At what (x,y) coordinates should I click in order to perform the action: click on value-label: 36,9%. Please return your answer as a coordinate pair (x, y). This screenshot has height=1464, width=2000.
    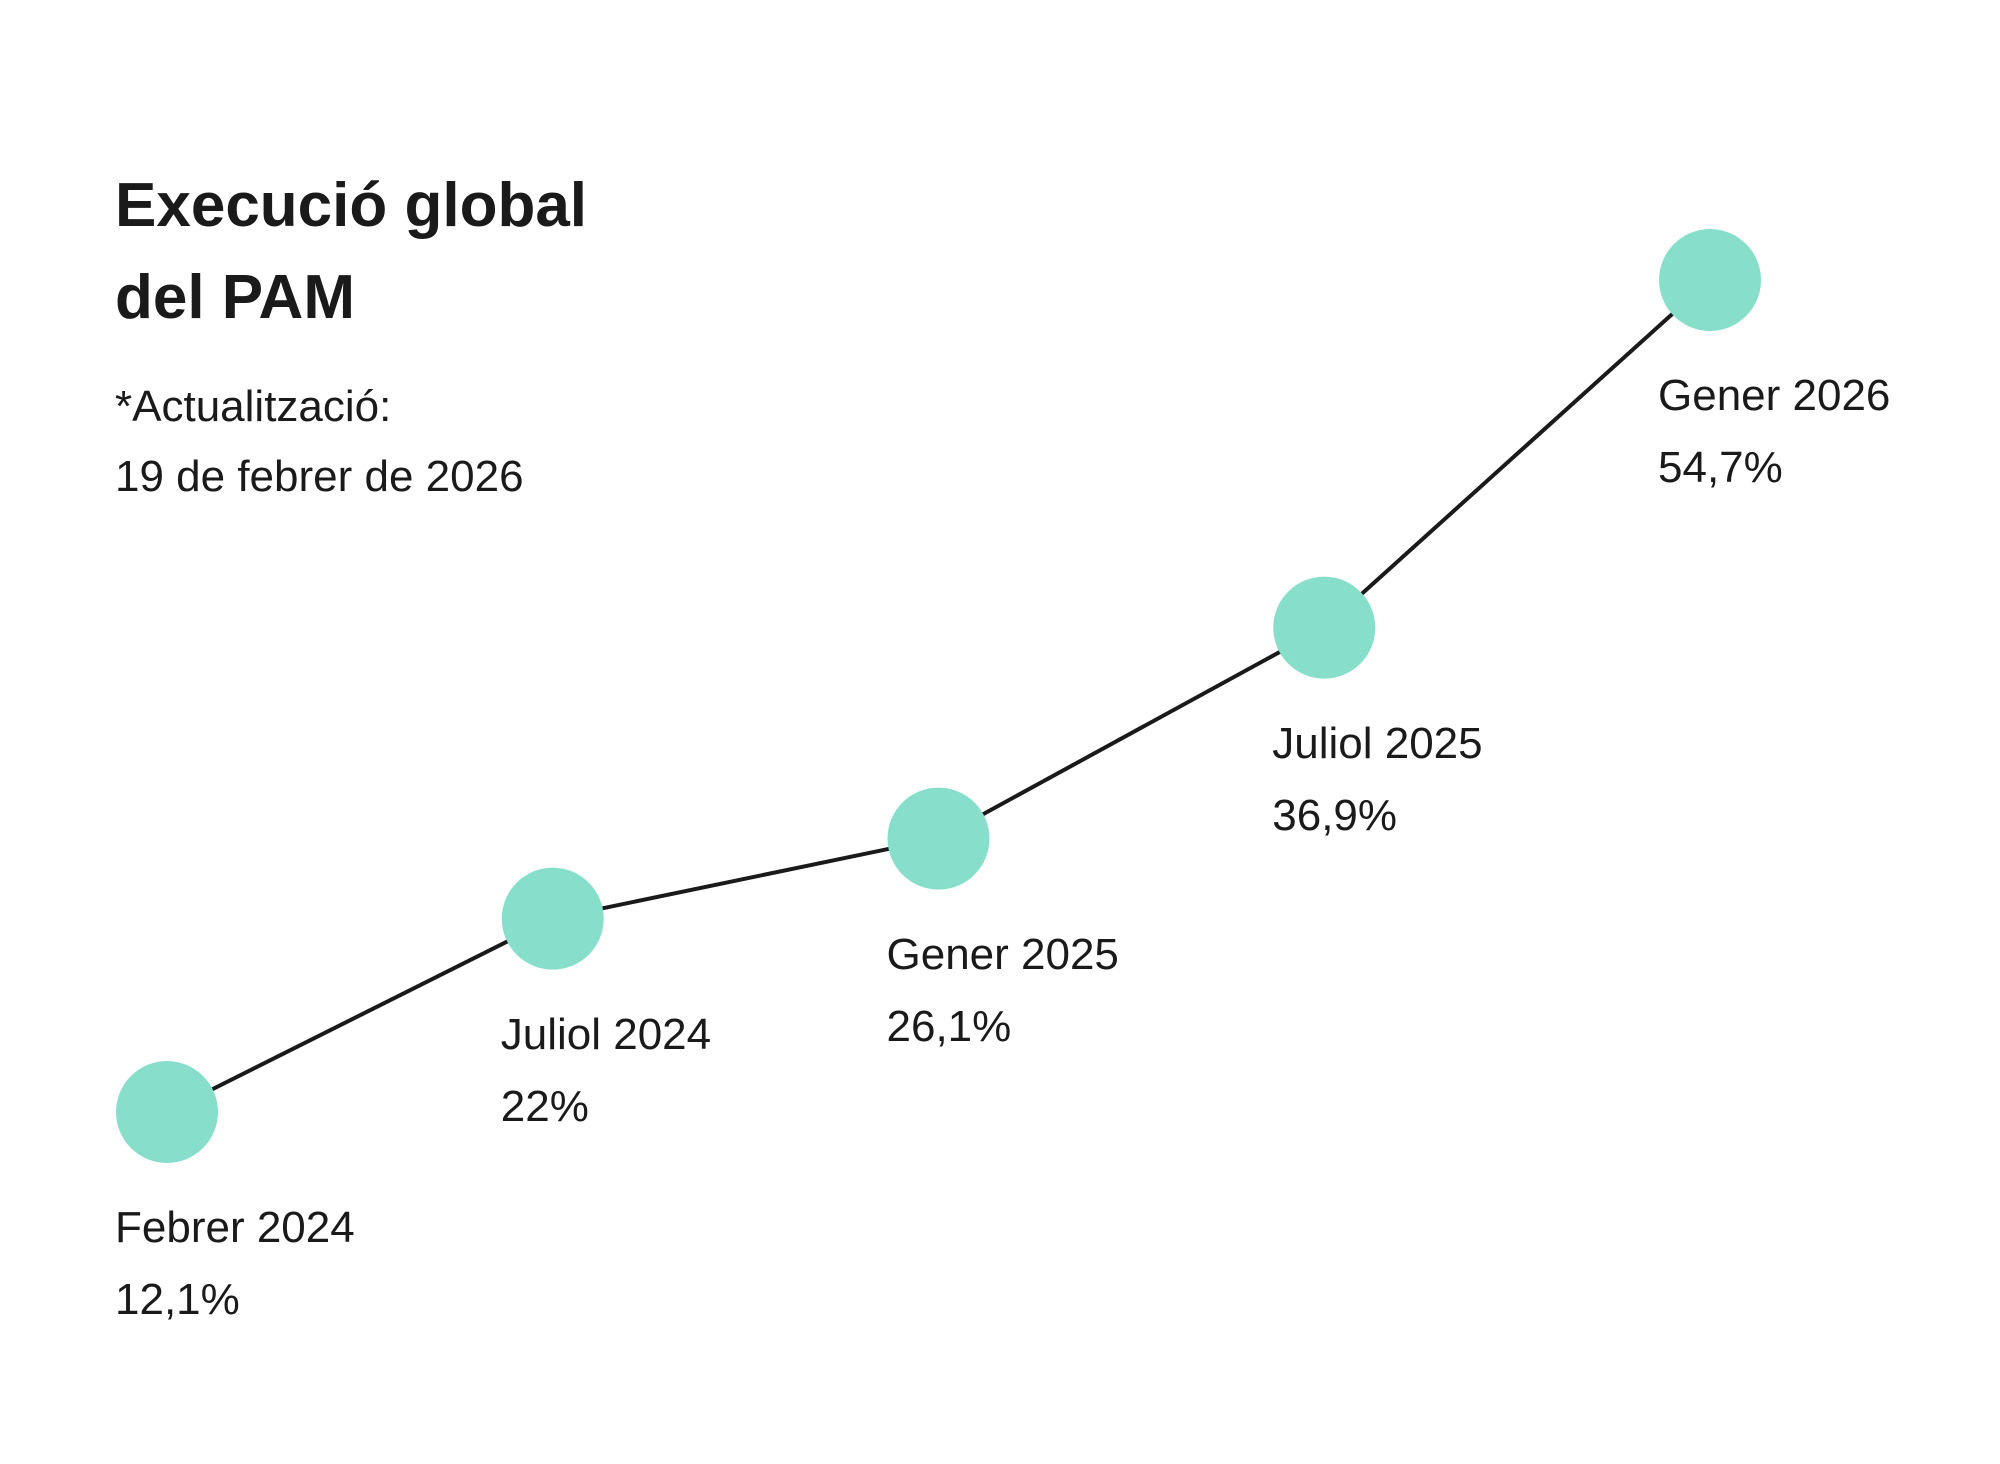
    Looking at the image, I should click on (1335, 815).